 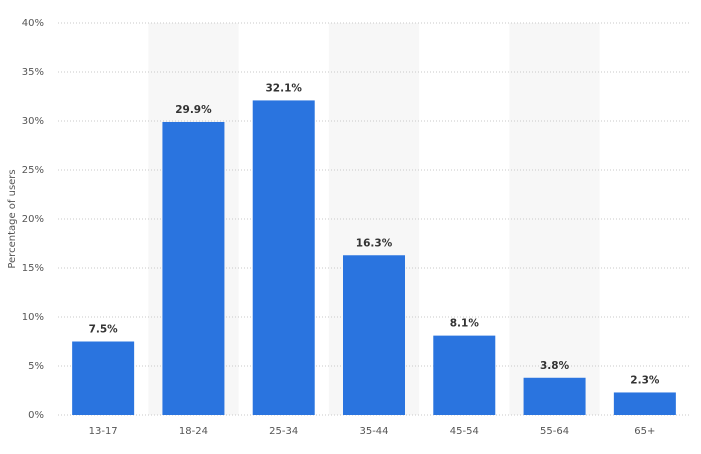 I want to click on x-tick-label: 45-54, so click(x=464, y=431).